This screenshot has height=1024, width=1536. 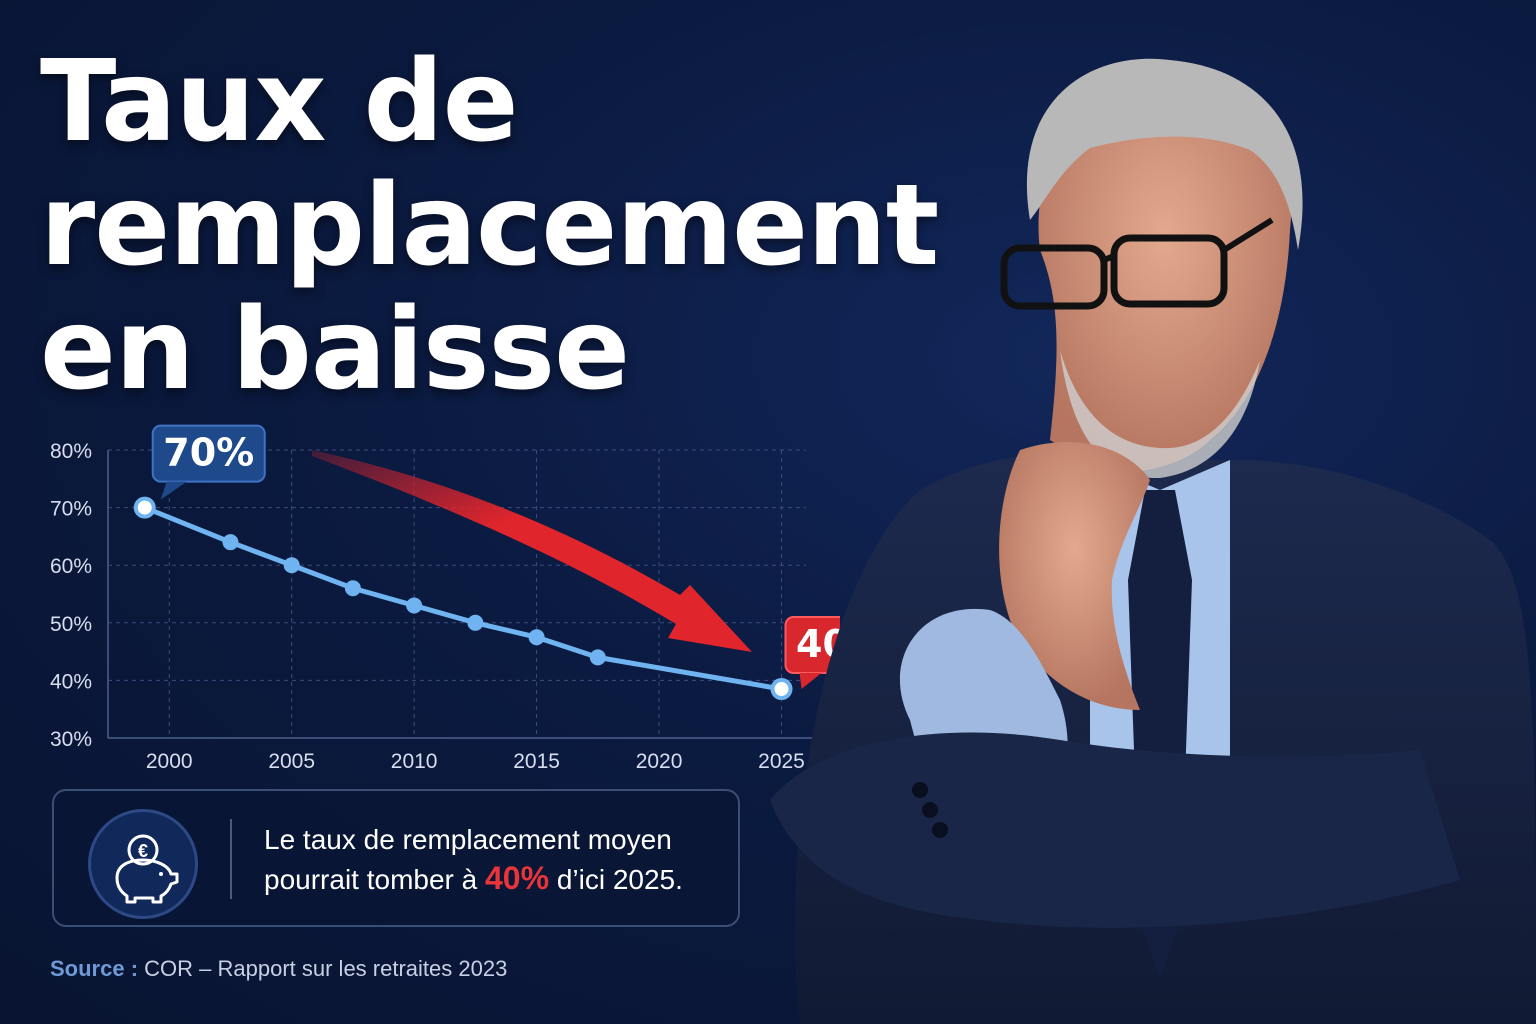 I want to click on divider, so click(x=231, y=859).